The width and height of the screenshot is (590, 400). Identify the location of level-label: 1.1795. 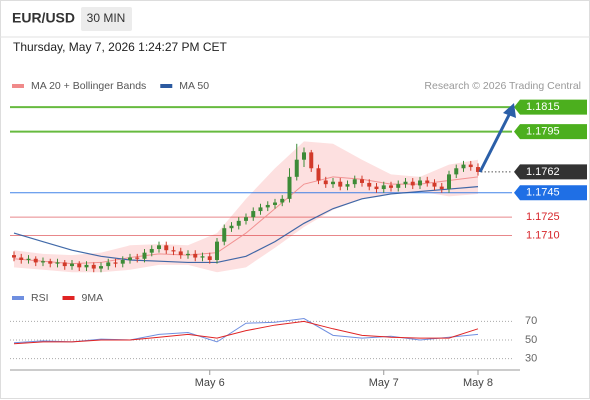
(543, 131).